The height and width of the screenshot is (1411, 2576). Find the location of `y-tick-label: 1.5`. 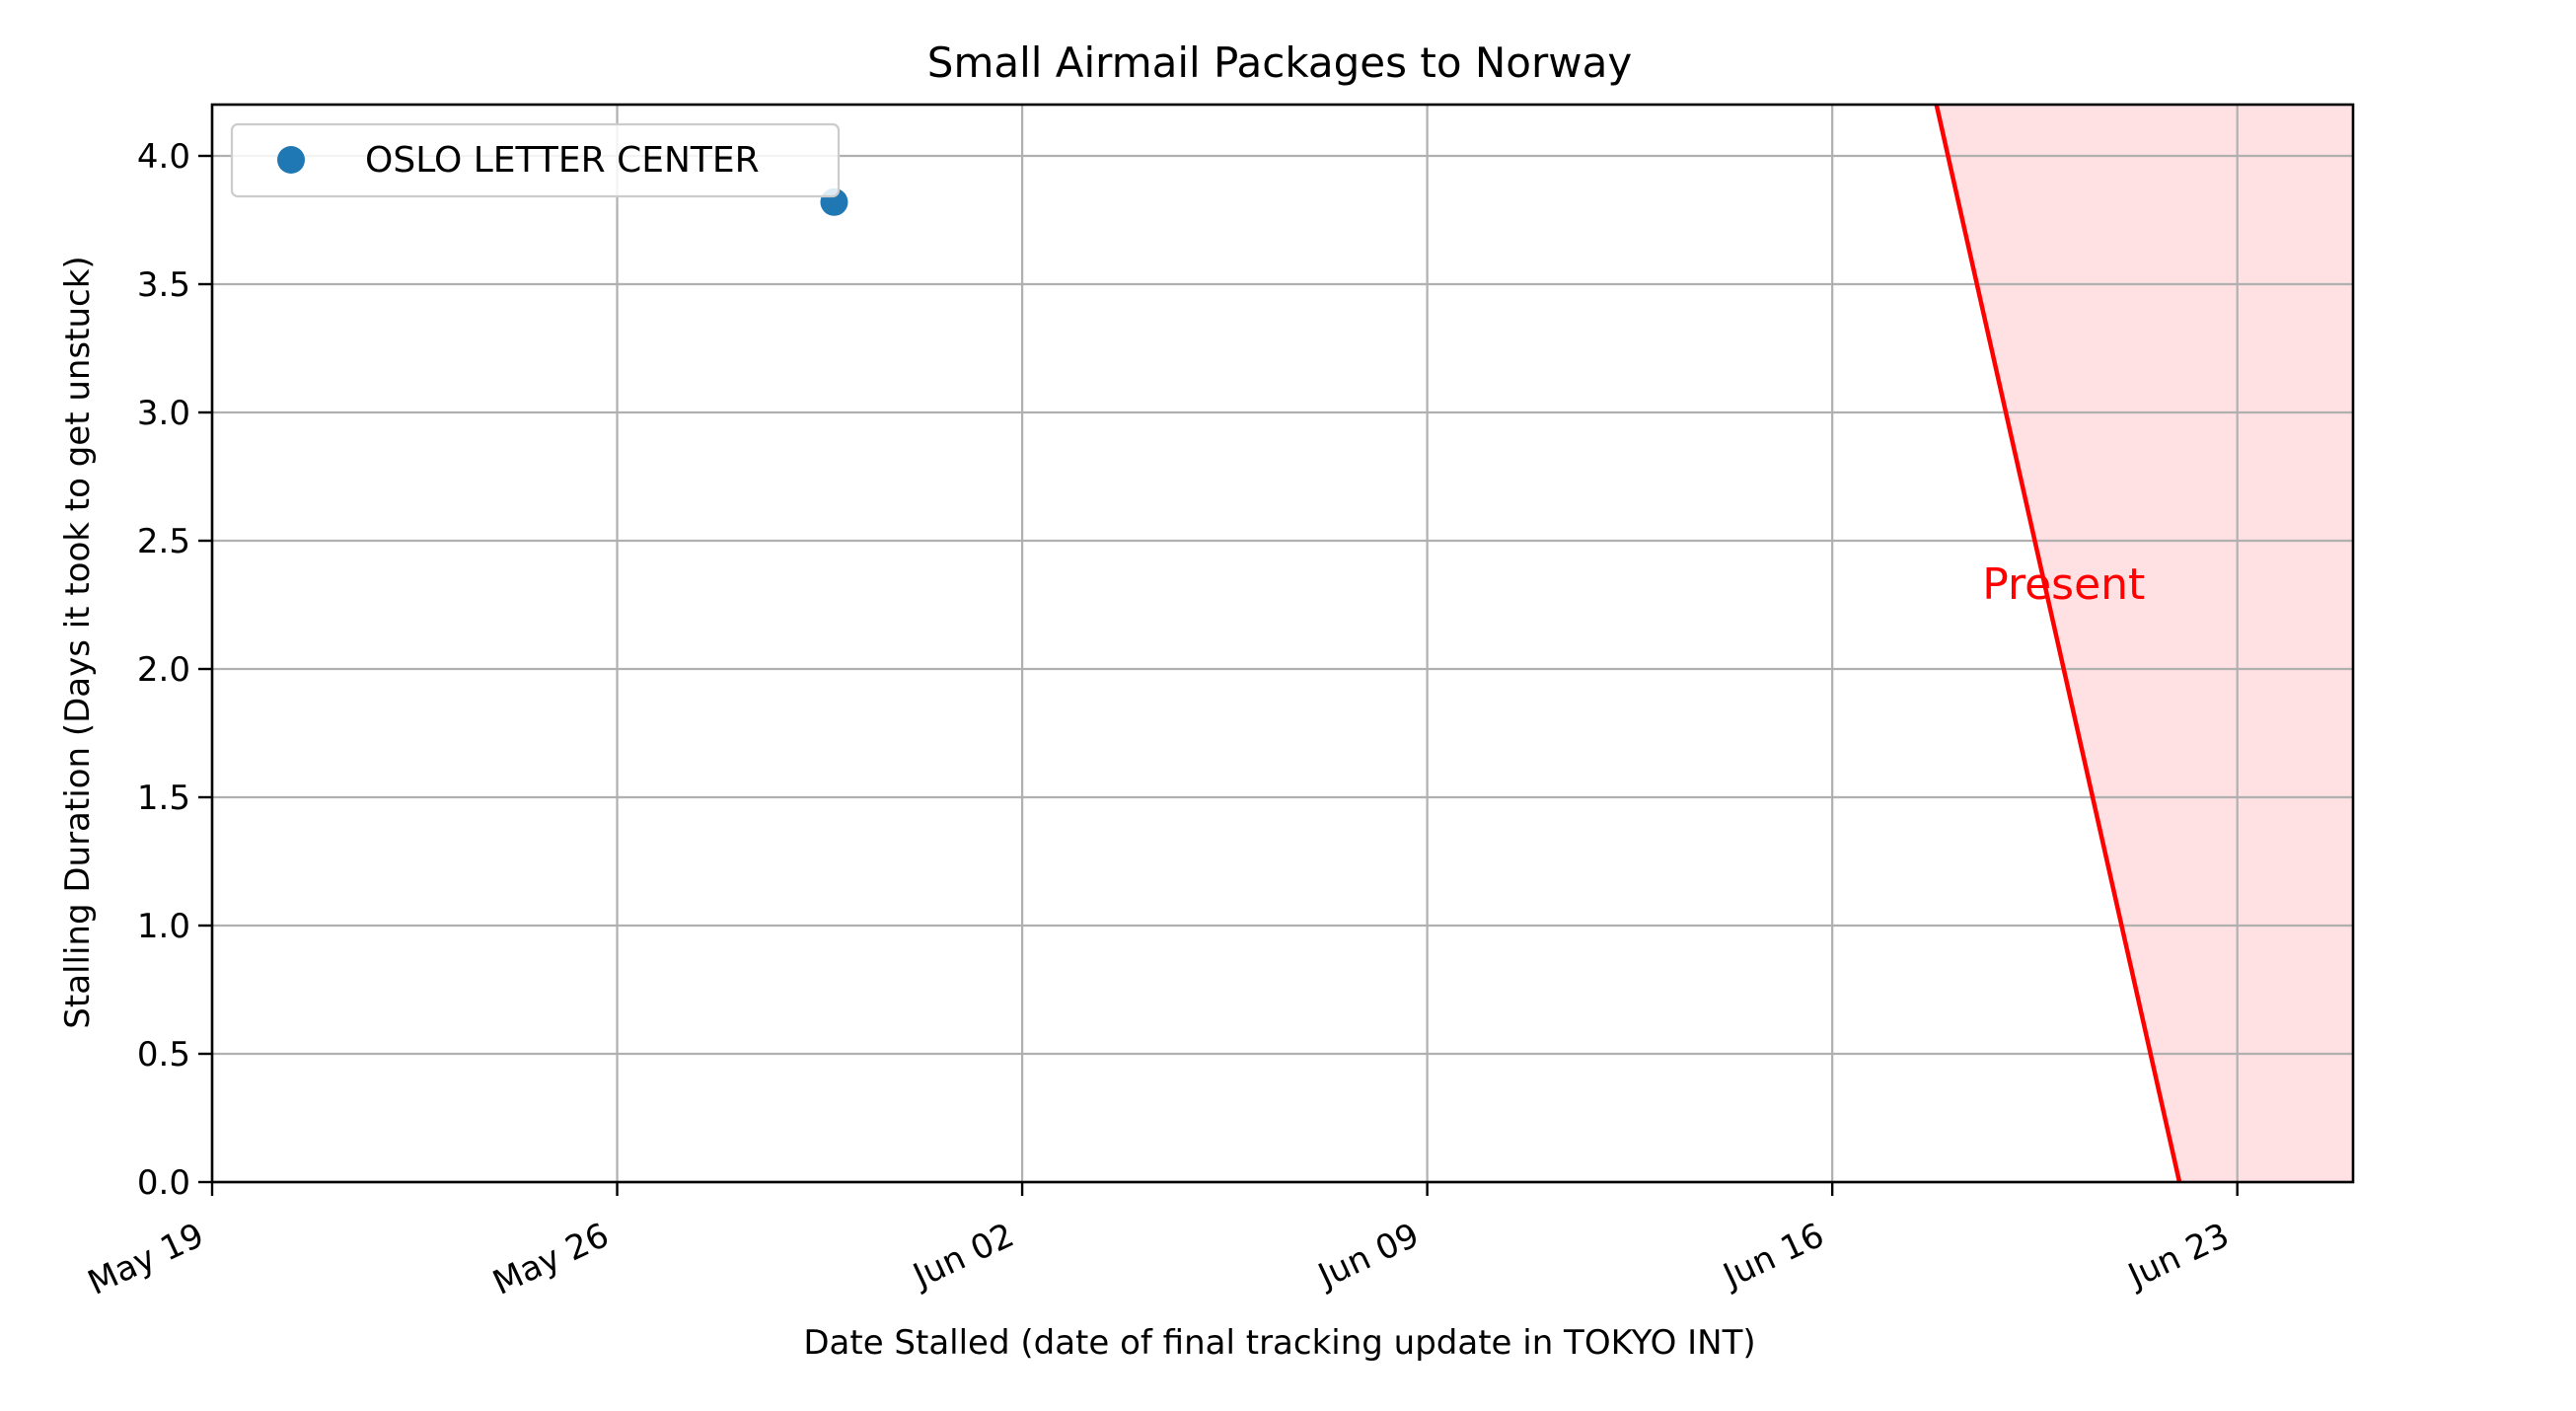

y-tick-label: 1.5 is located at coordinates (163, 798).